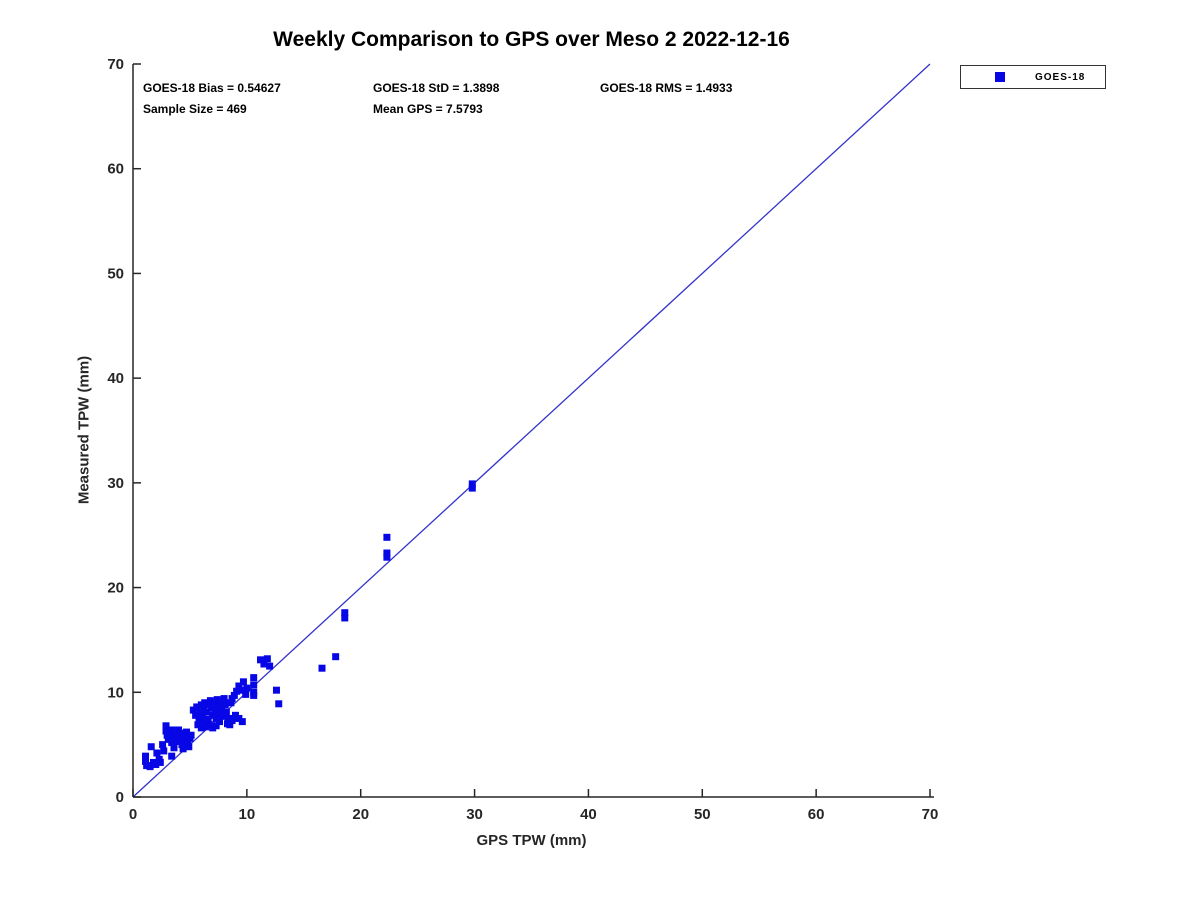  Describe the element at coordinates (247, 814) in the screenshot. I see `x-tick-label: 10` at that location.